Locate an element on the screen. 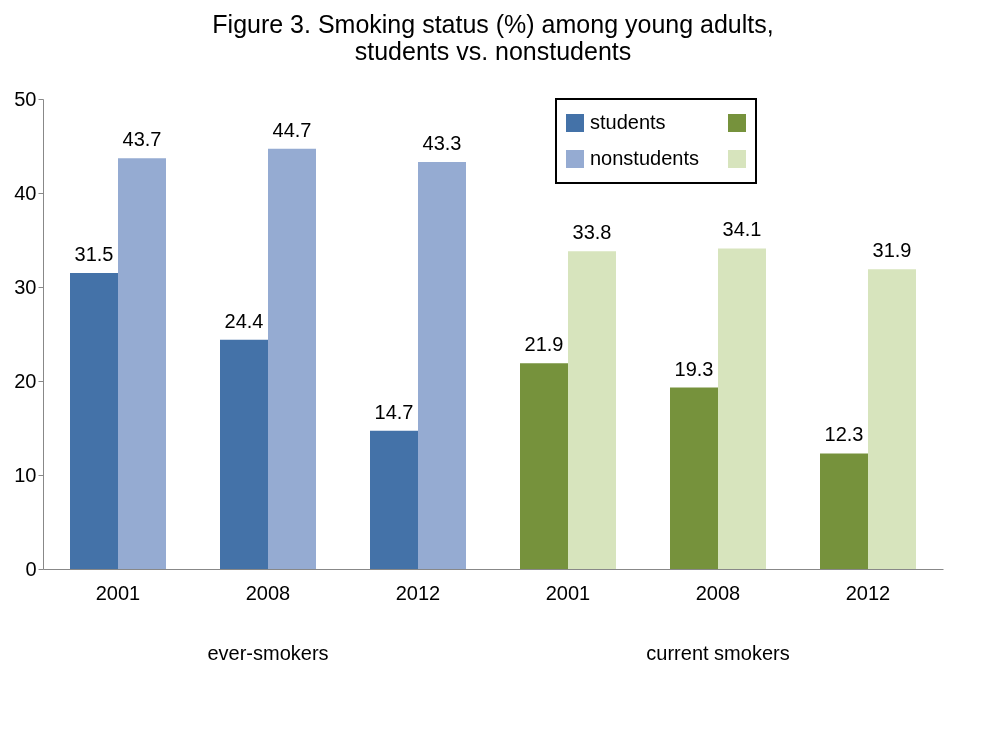  data-label: 19.3 is located at coordinates (694, 368).